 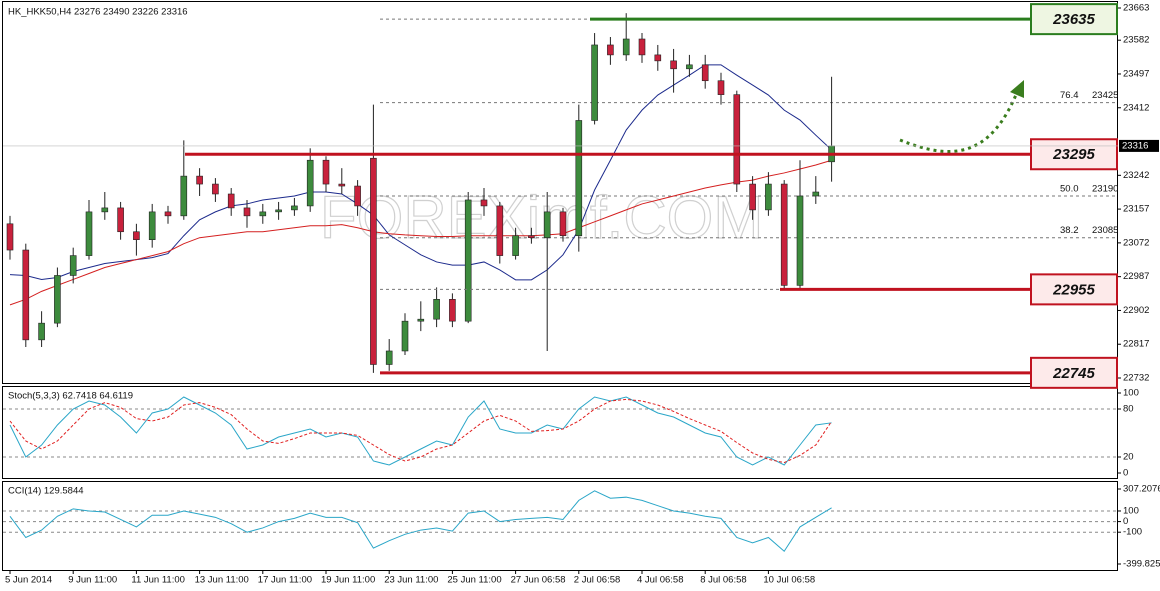 I want to click on level-label: 22745, so click(x=1073, y=373).